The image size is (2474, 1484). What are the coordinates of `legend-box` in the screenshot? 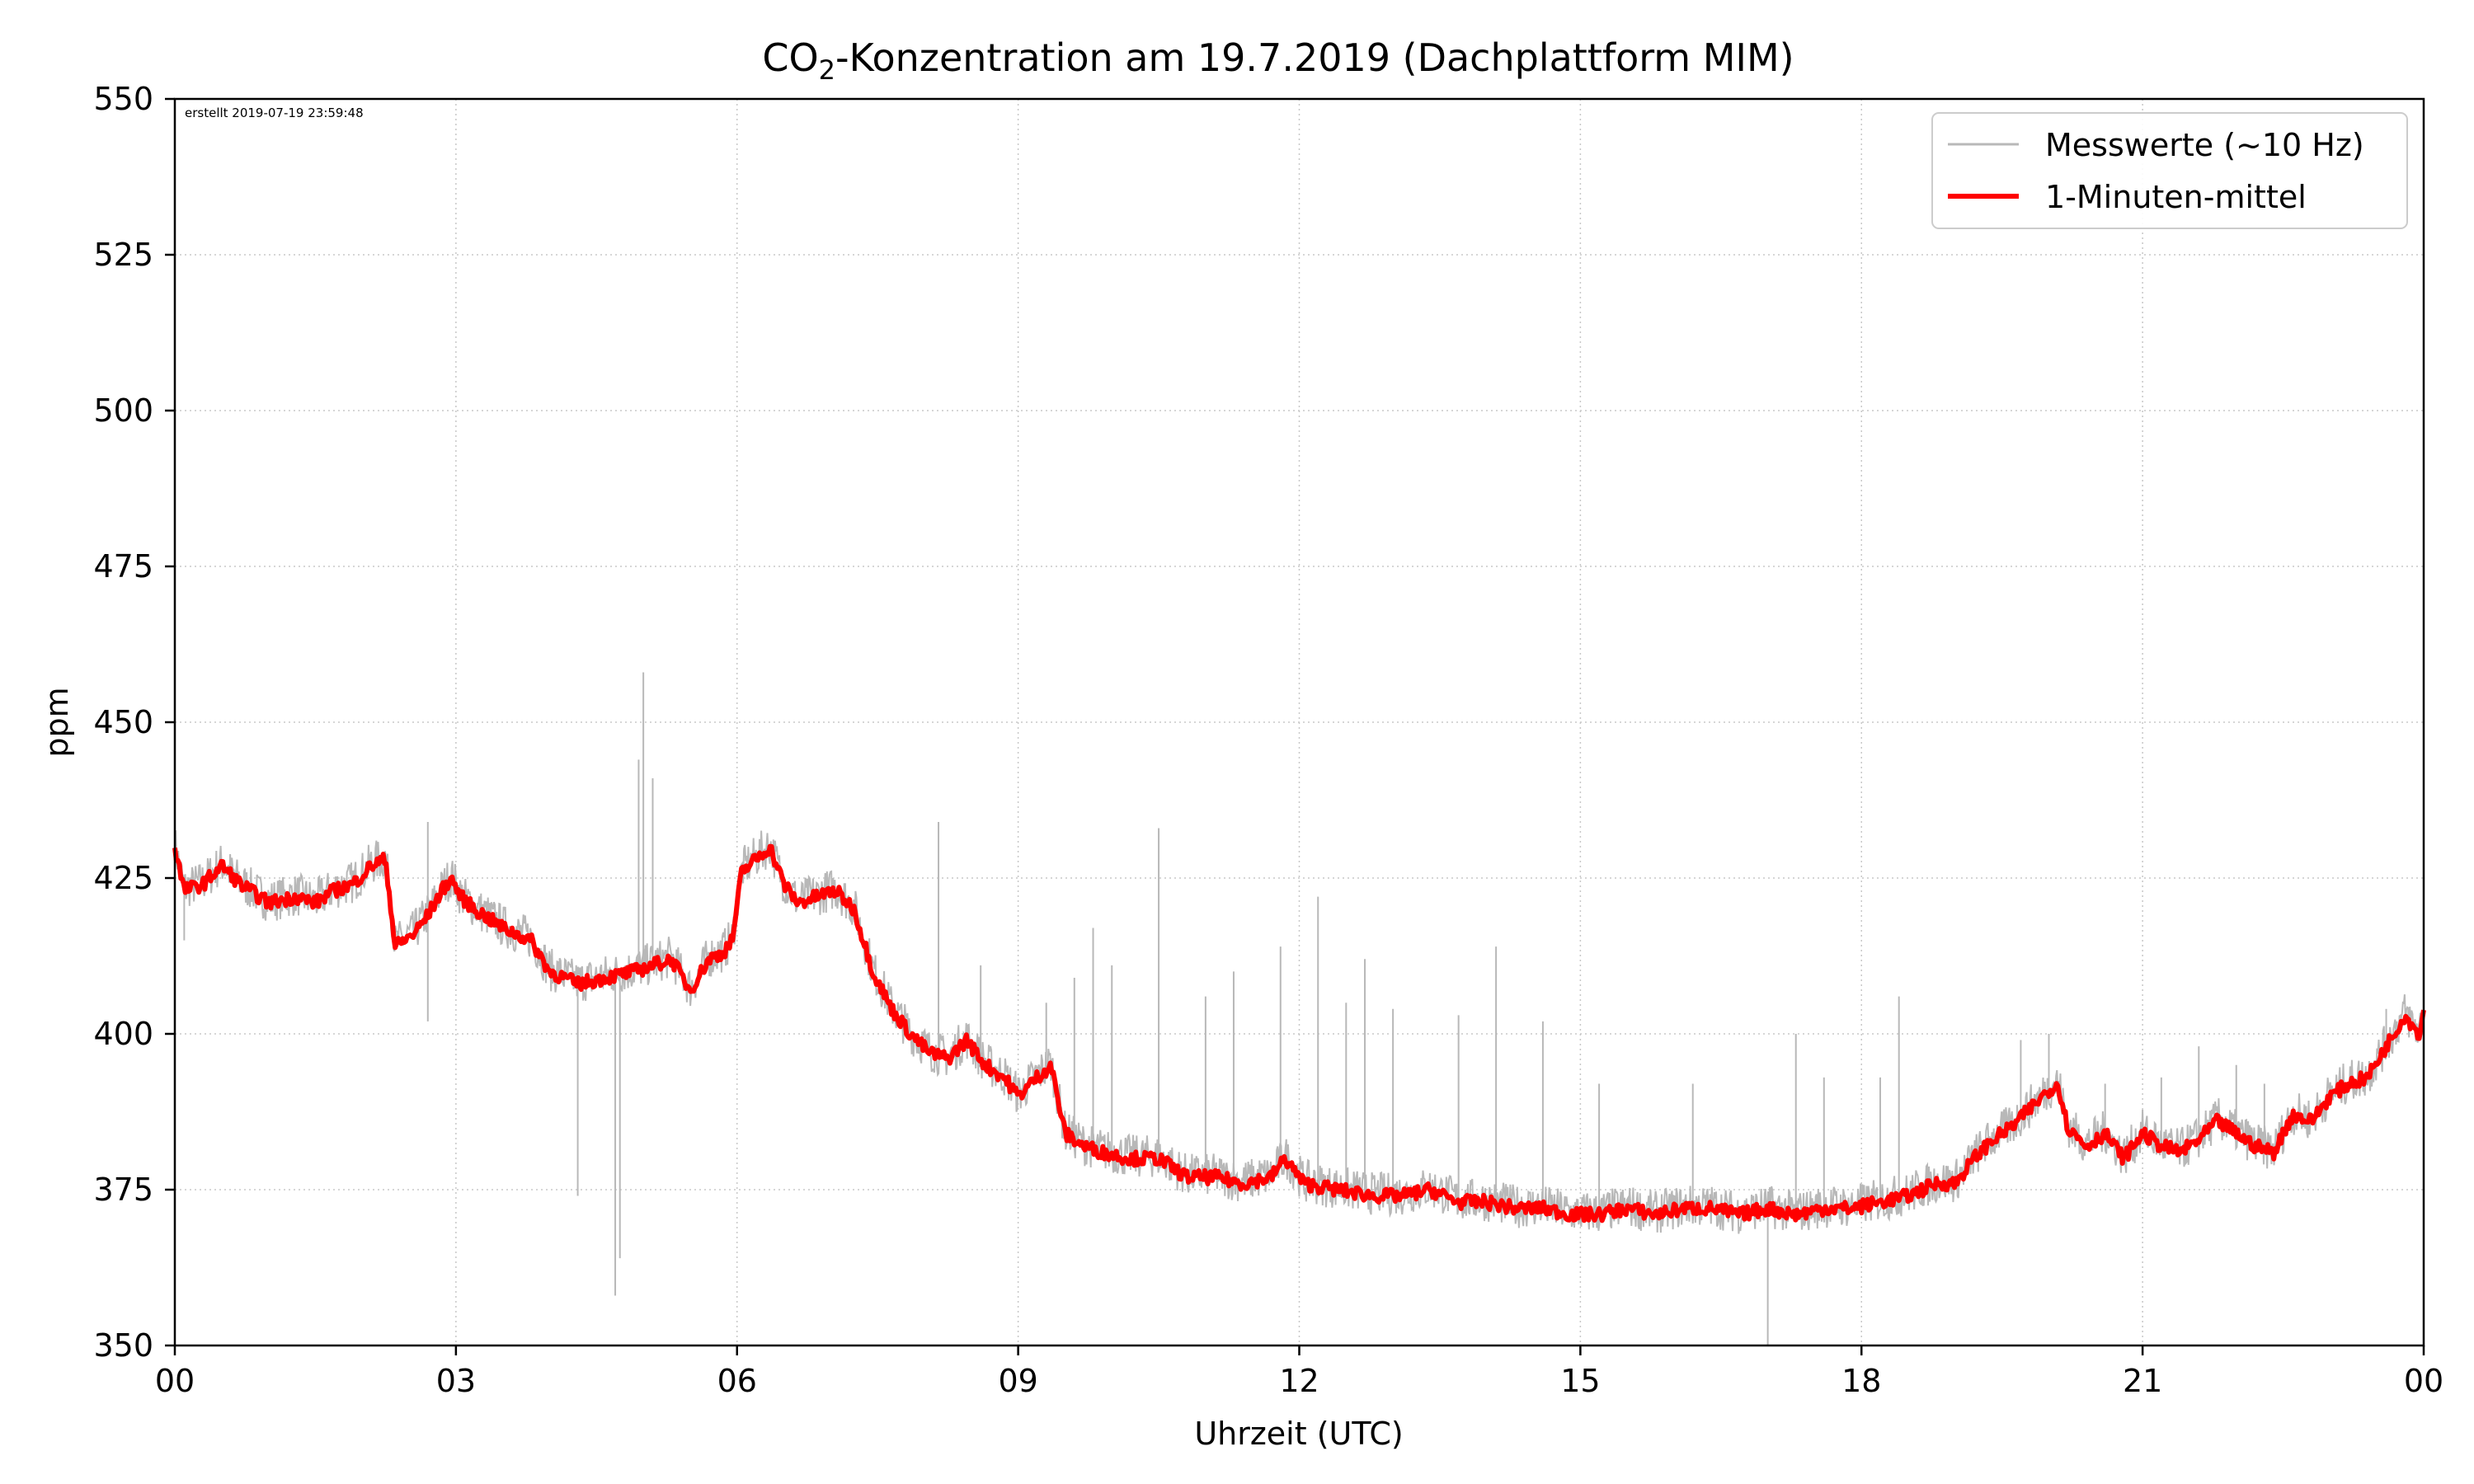 It's located at (2169, 170).